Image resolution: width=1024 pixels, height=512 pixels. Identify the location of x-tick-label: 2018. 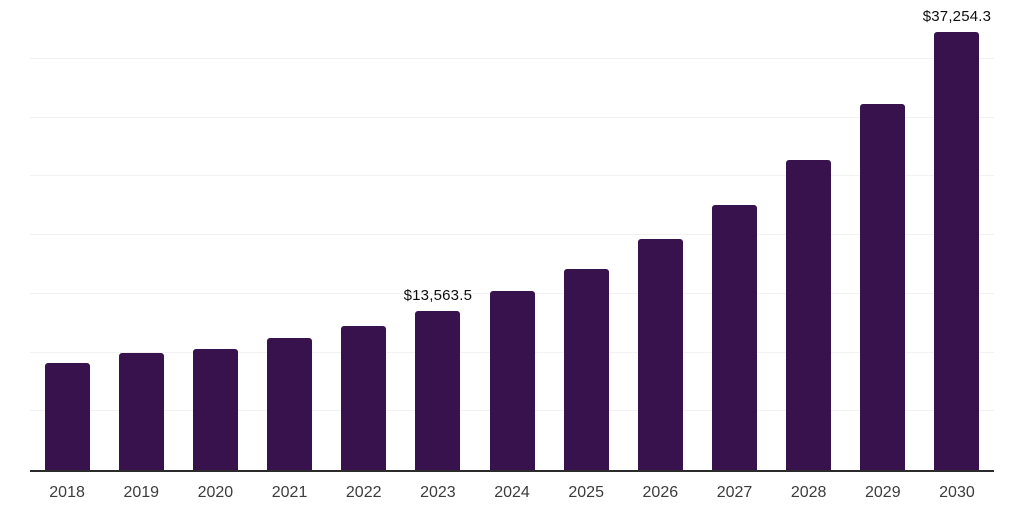
(67, 492).